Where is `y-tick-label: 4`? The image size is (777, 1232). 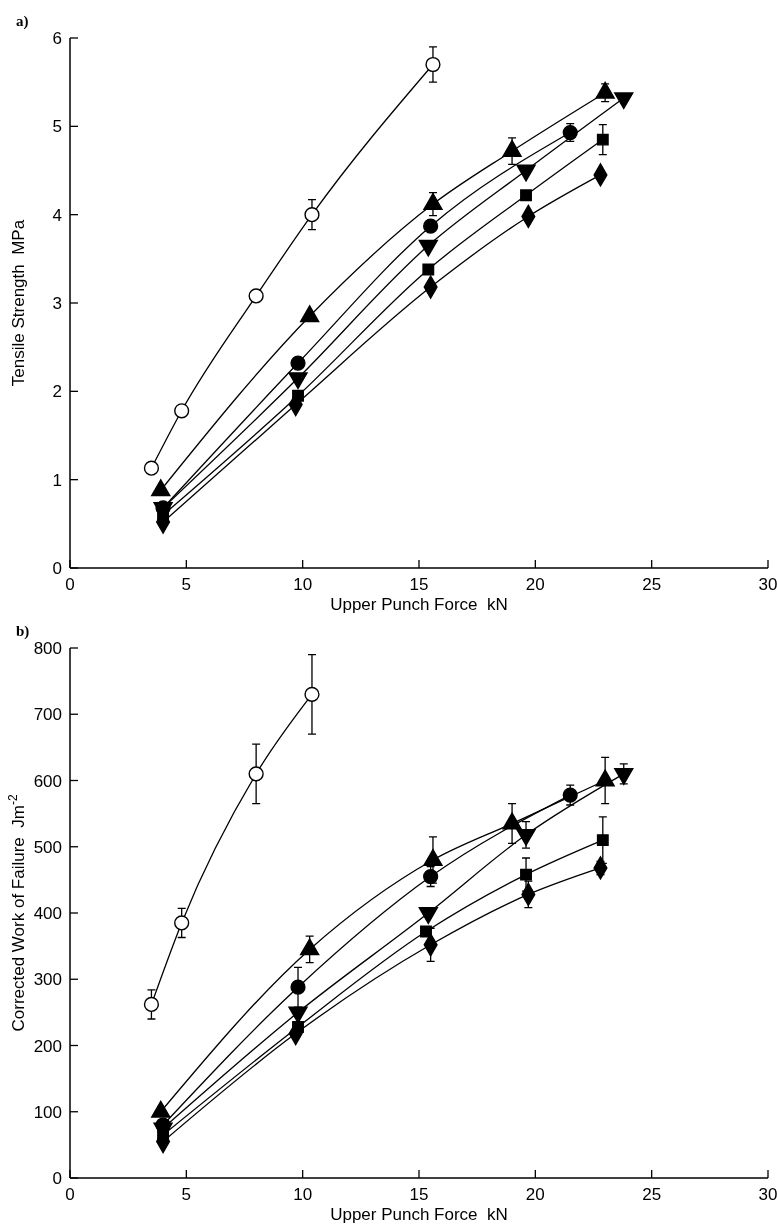 y-tick-label: 4 is located at coordinates (57, 215).